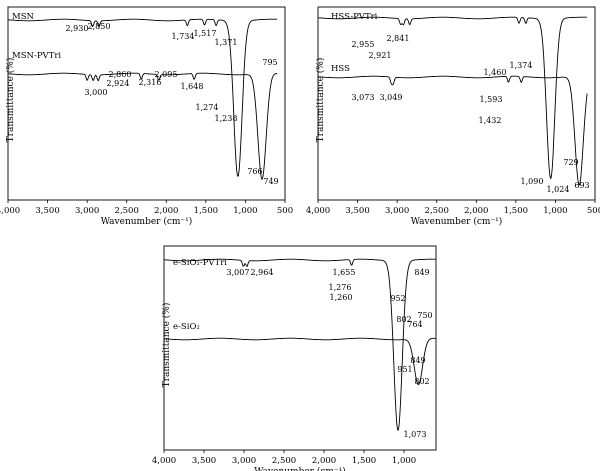 Image resolution: width=600 pixels, height=471 pixels. Describe the element at coordinates (238, 272) in the screenshot. I see `peak-label: 3,007` at that location.